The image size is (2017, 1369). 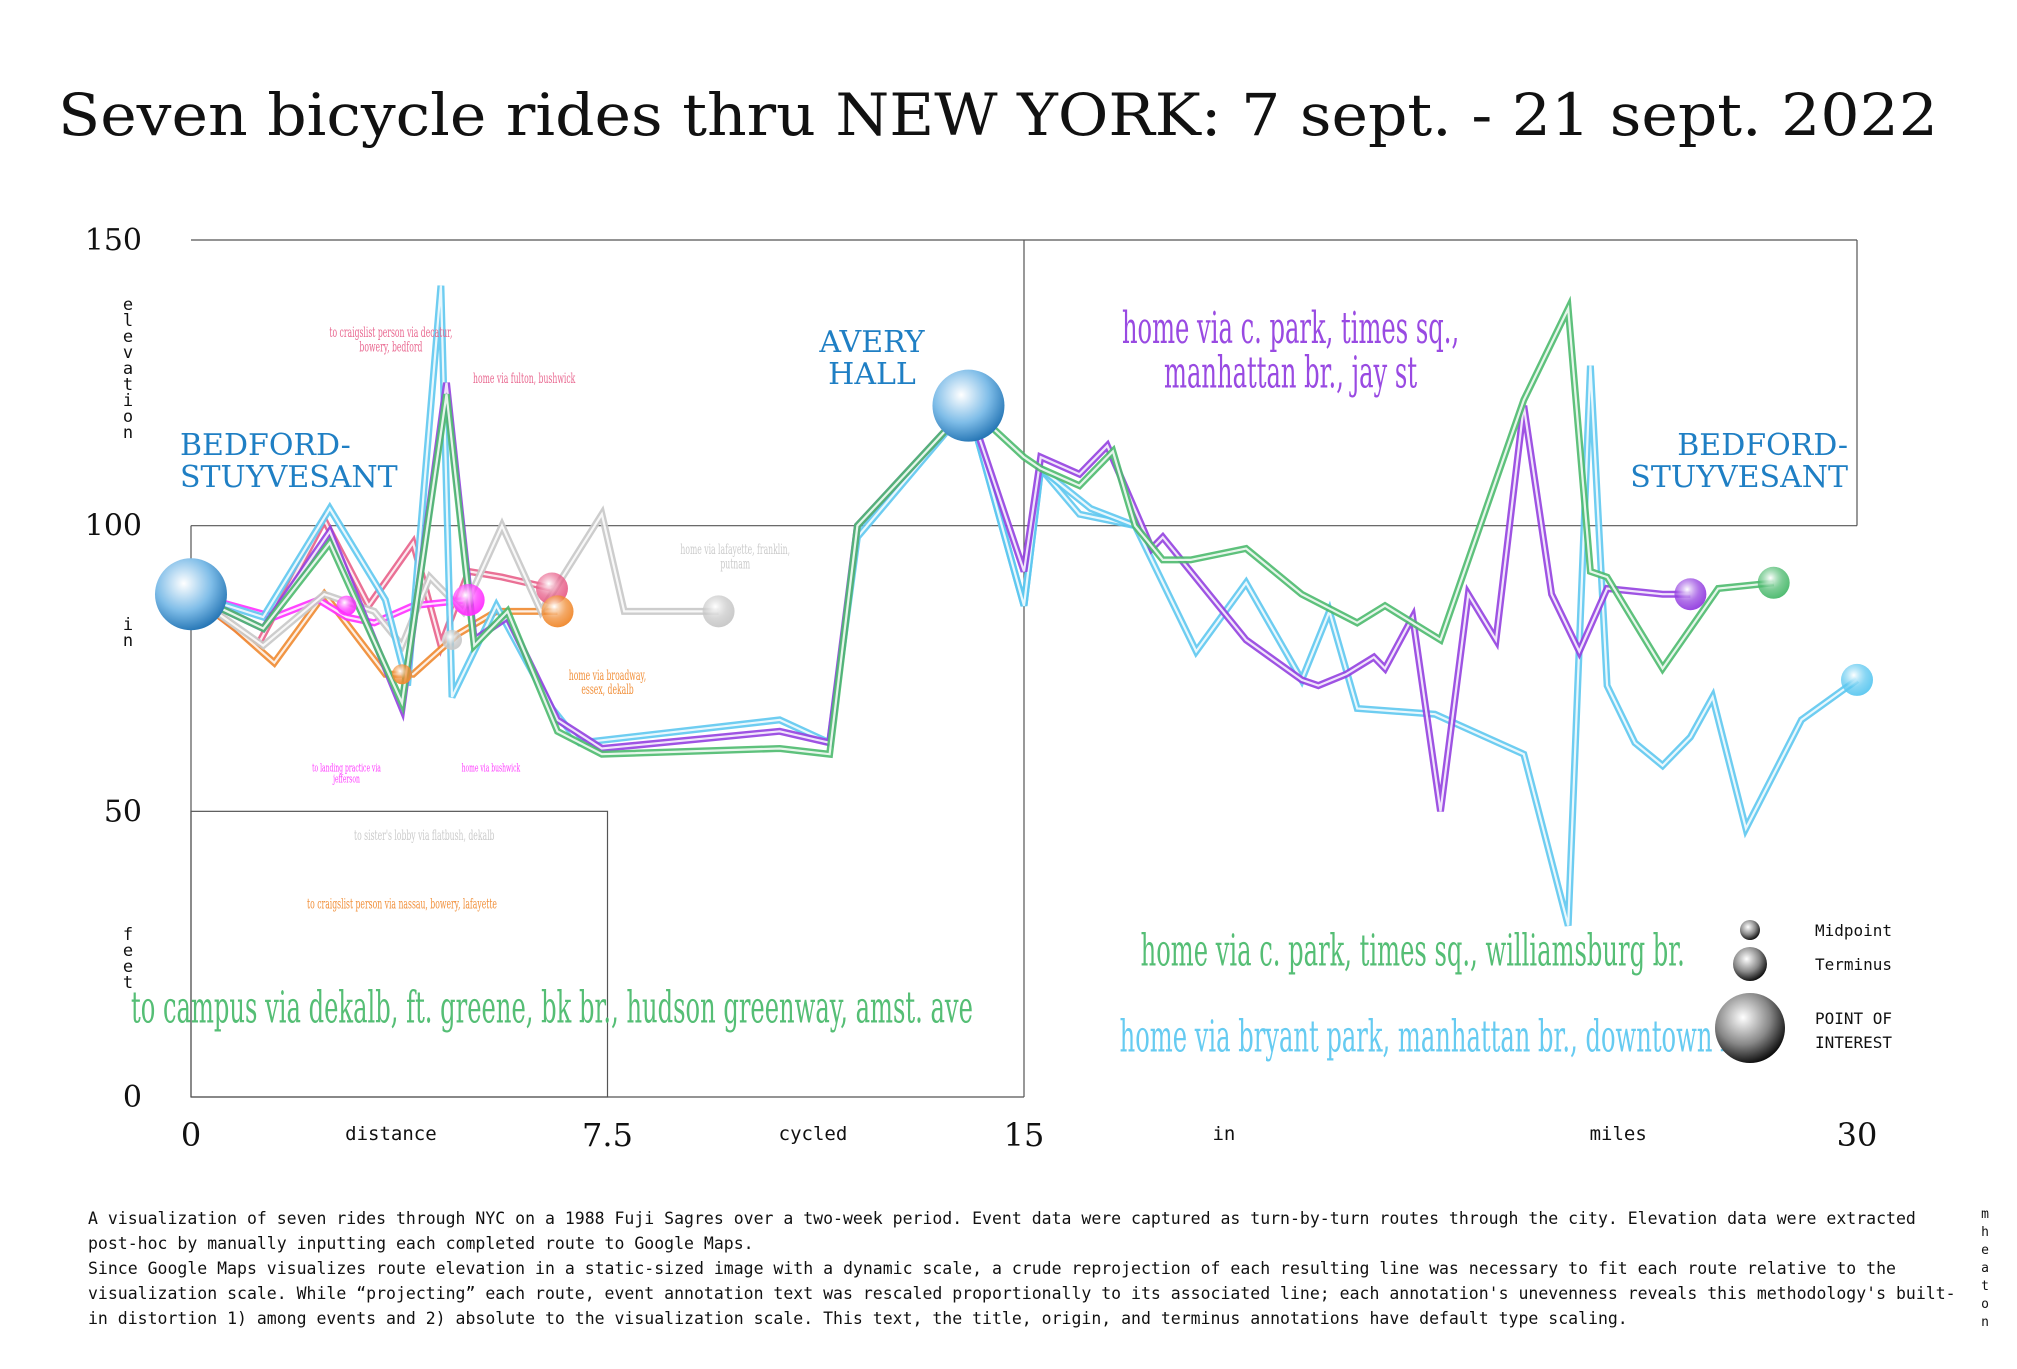 What do you see at coordinates (1750, 930) in the screenshot?
I see `legend-midpoint-marker` at bounding box center [1750, 930].